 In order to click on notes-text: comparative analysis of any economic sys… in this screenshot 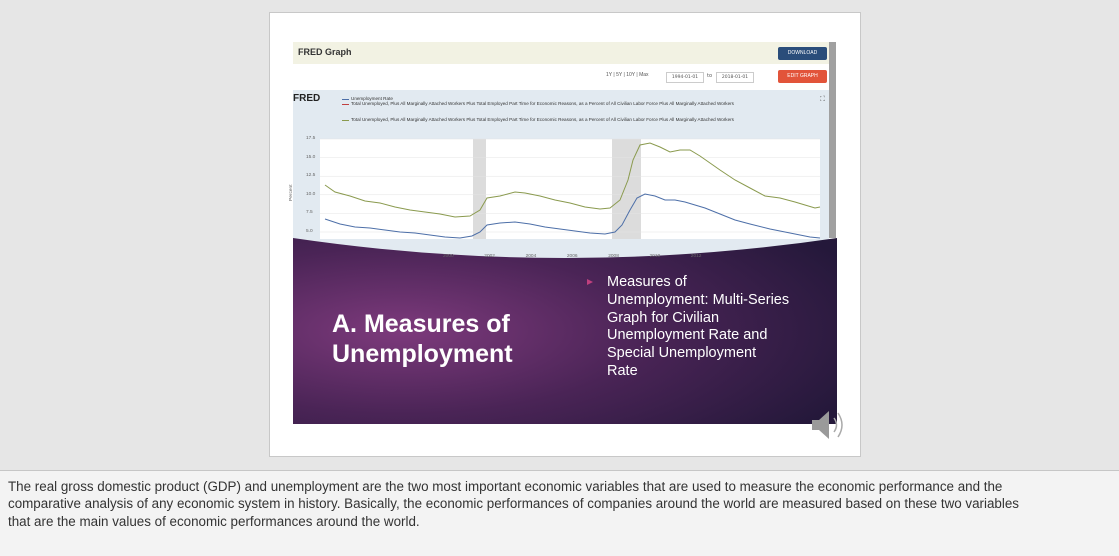, I will do `click(513, 504)`.